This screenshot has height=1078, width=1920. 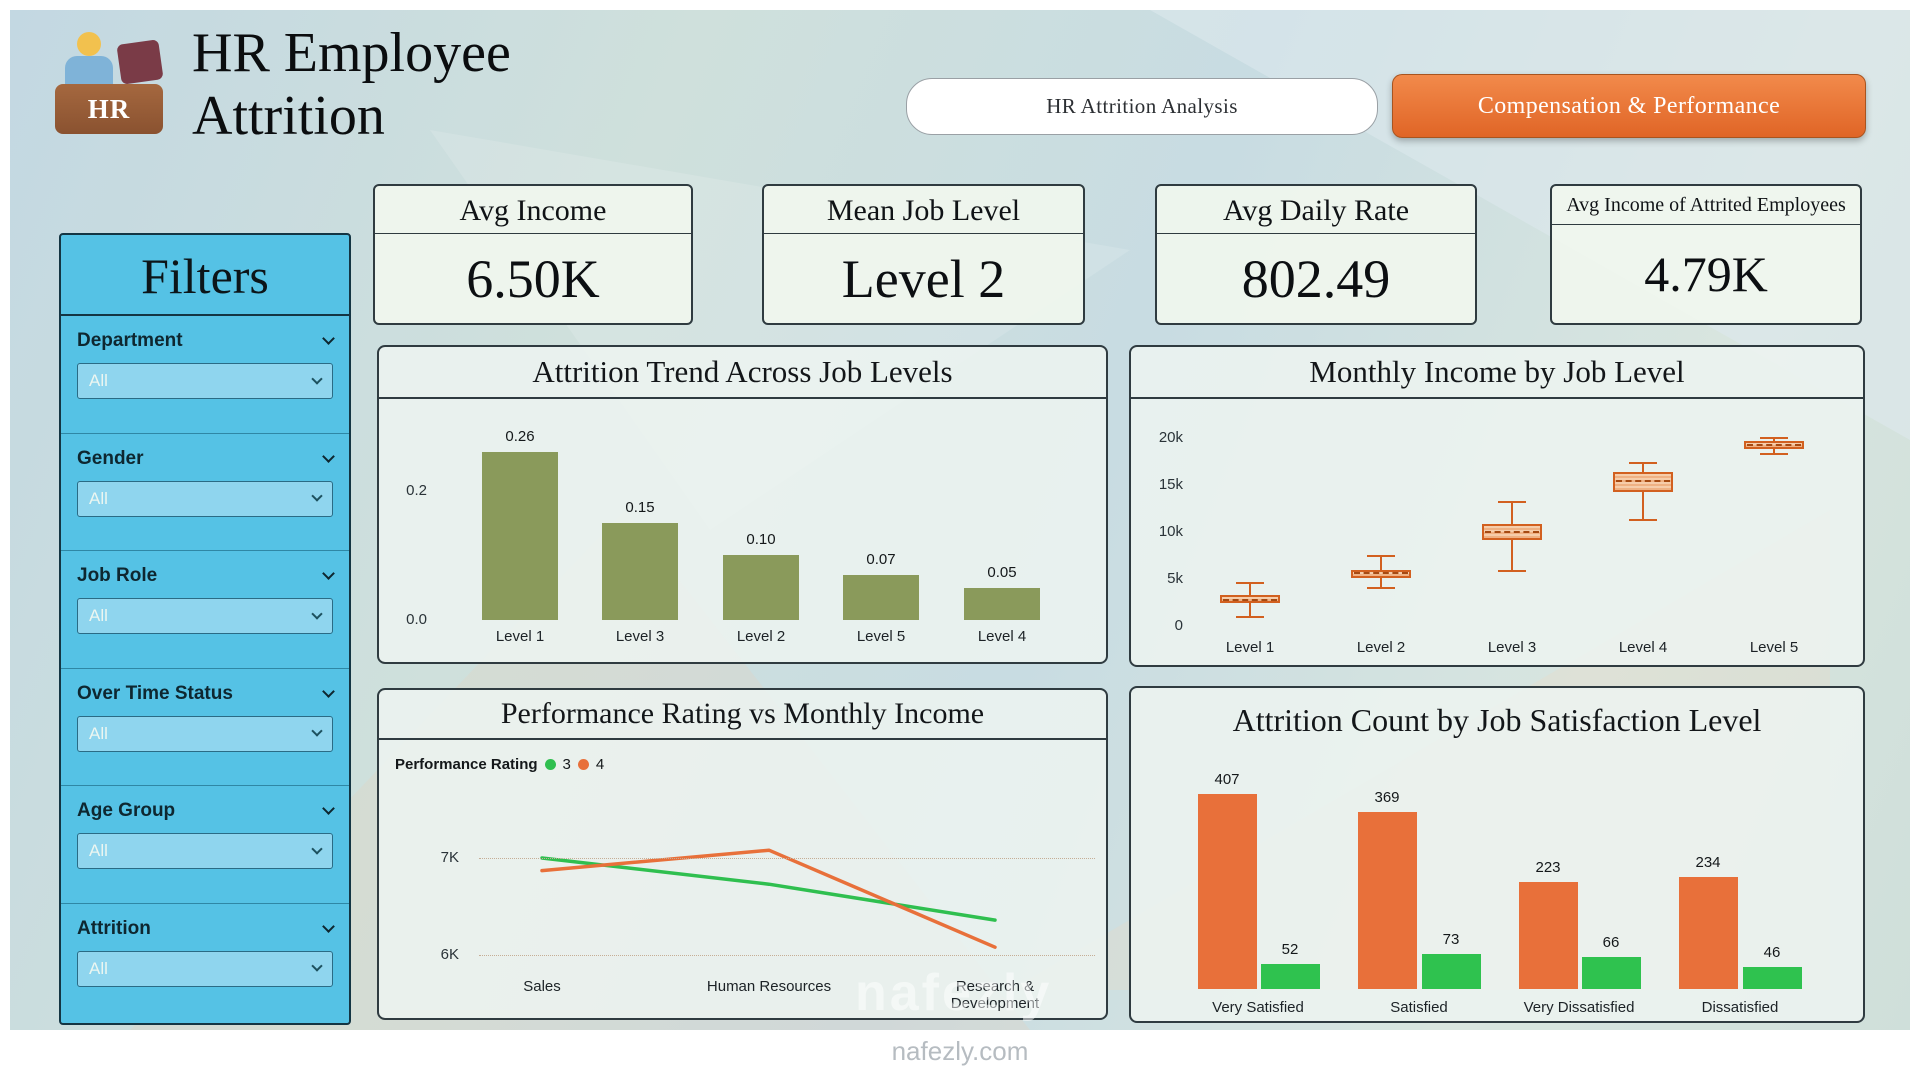 What do you see at coordinates (206, 341) in the screenshot?
I see `filter-header: Department` at bounding box center [206, 341].